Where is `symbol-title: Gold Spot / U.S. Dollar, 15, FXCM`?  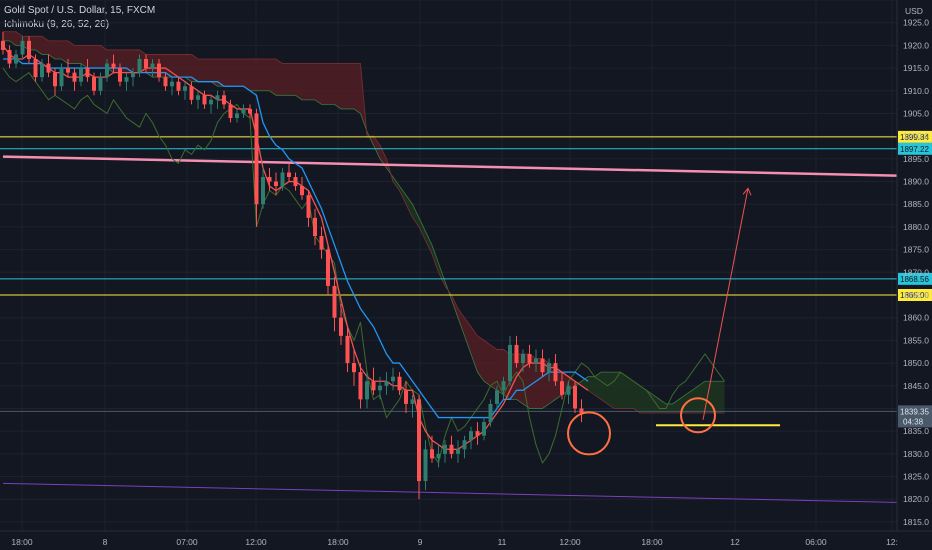 symbol-title: Gold Spot / U.S. Dollar, 15, FXCM is located at coordinates (80, 10).